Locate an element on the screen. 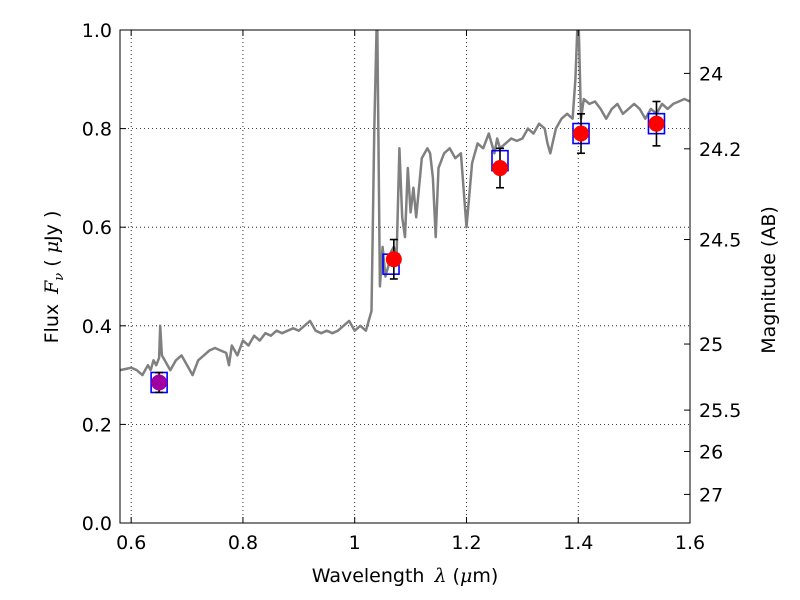 The height and width of the screenshot is (600, 800). y-axis-label: FluxFν ( μJy ) is located at coordinates (54, 277).